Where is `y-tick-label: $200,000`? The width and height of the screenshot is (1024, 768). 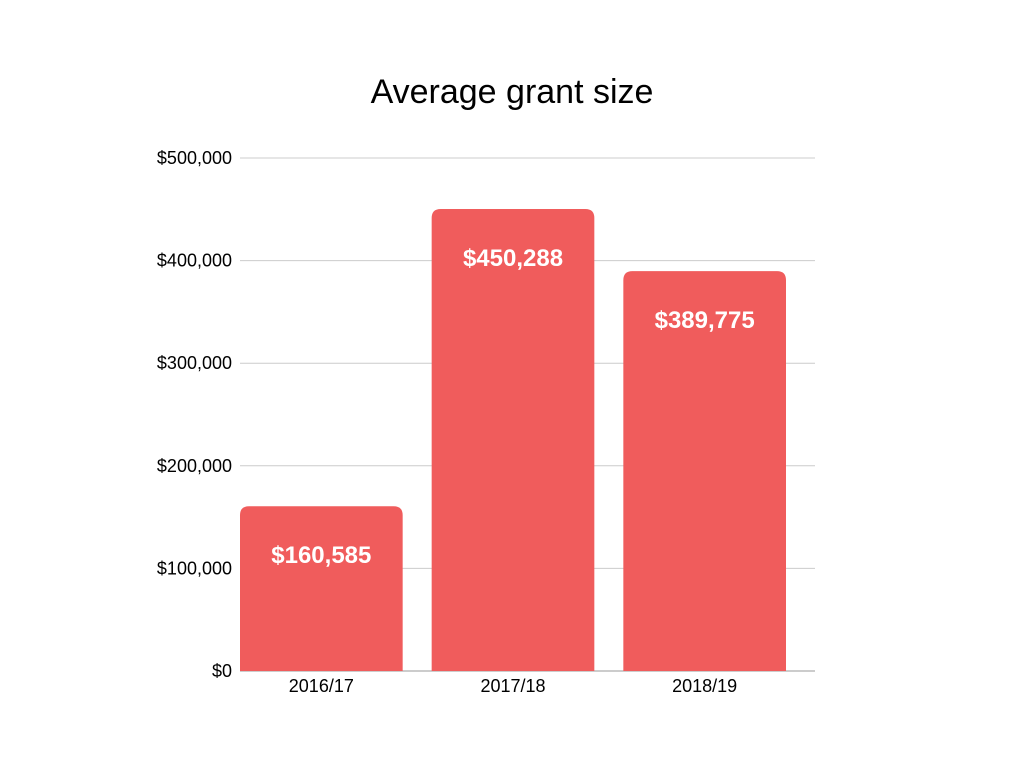 y-tick-label: $200,000 is located at coordinates (194, 466).